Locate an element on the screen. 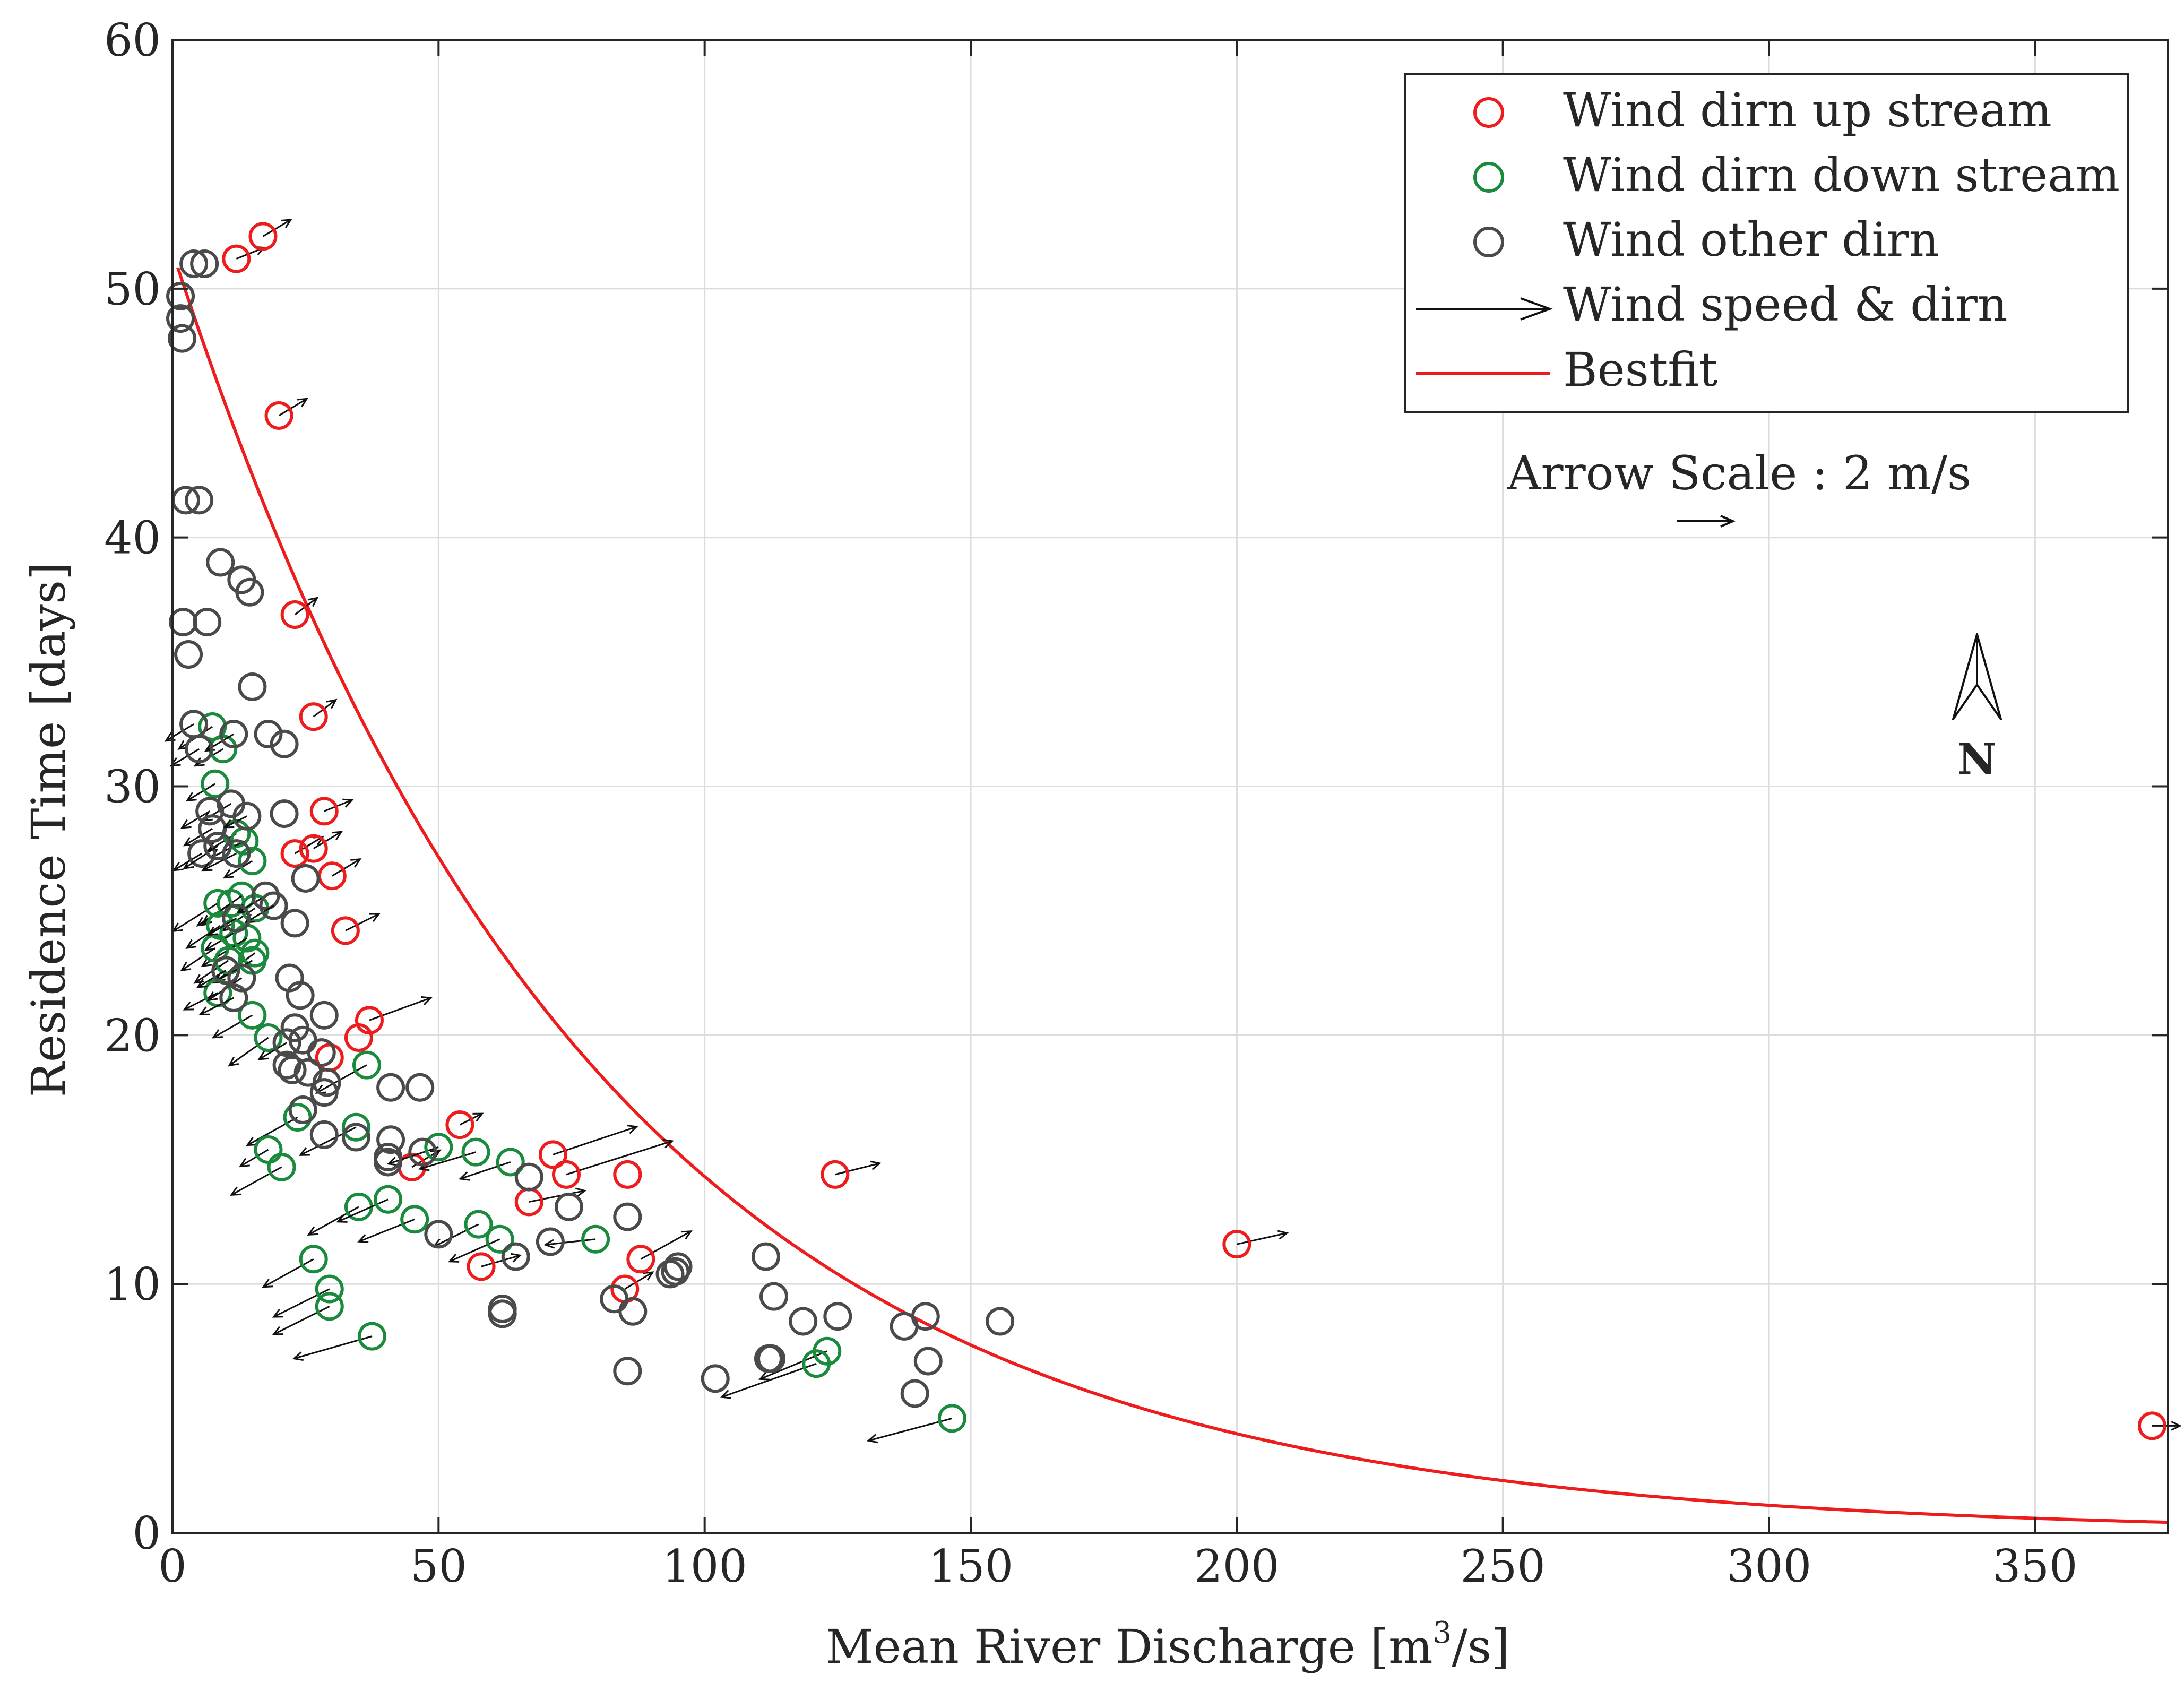  legend-label-other: Wind other dirn is located at coordinates (1751, 239).